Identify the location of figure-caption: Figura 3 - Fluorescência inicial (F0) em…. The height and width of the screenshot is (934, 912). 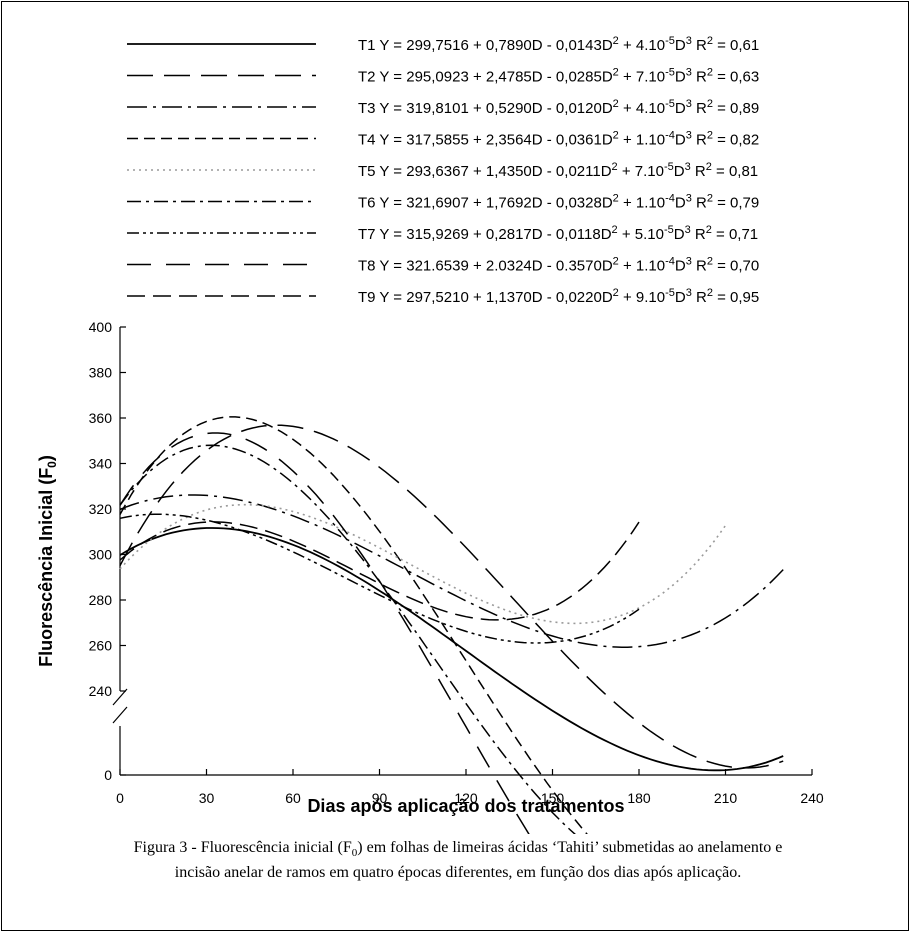
(458, 860).